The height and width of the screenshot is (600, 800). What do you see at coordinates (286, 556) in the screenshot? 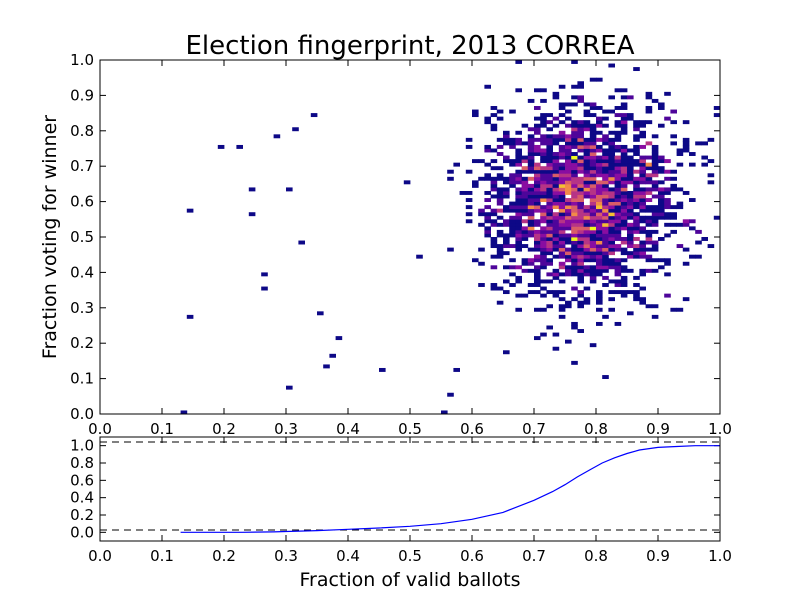
I see `x-tick-label: 0.3` at bounding box center [286, 556].